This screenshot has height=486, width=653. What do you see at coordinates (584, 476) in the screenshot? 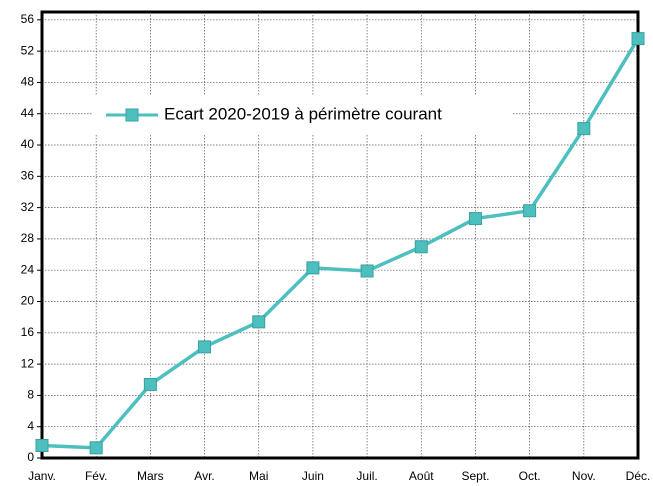
I see `x-tick-label: Nov.` at bounding box center [584, 476].